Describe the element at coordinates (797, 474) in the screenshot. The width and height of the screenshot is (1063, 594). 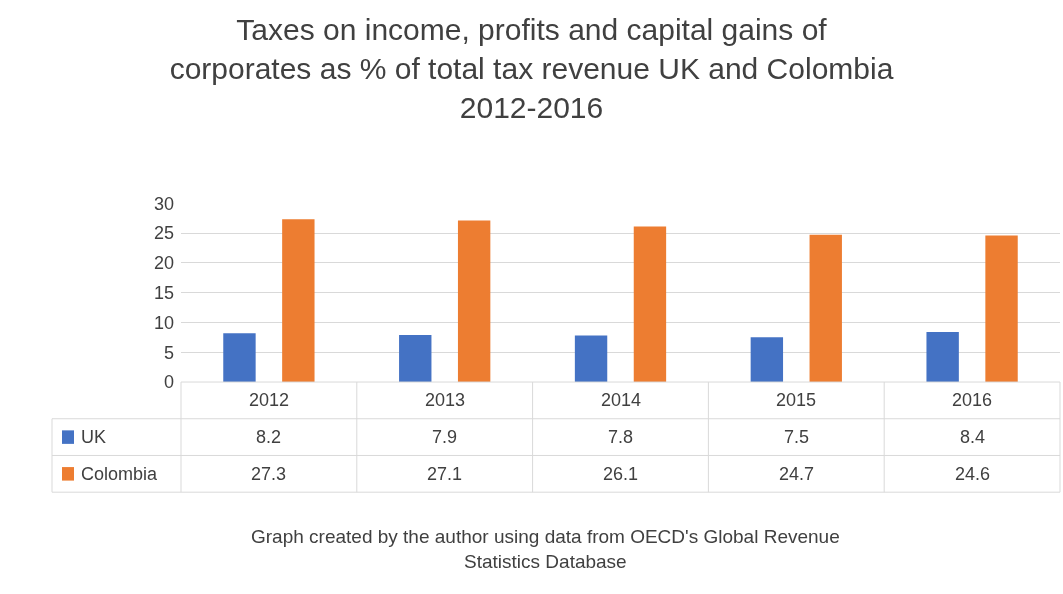
I see `data-label: 24.7` at that location.